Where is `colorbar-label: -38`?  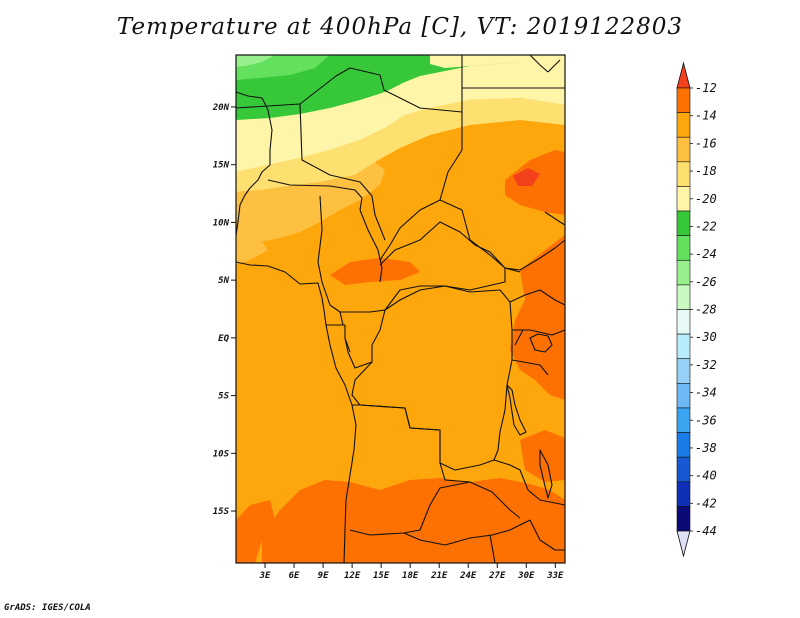
colorbar-label: -38 is located at coordinates (706, 448).